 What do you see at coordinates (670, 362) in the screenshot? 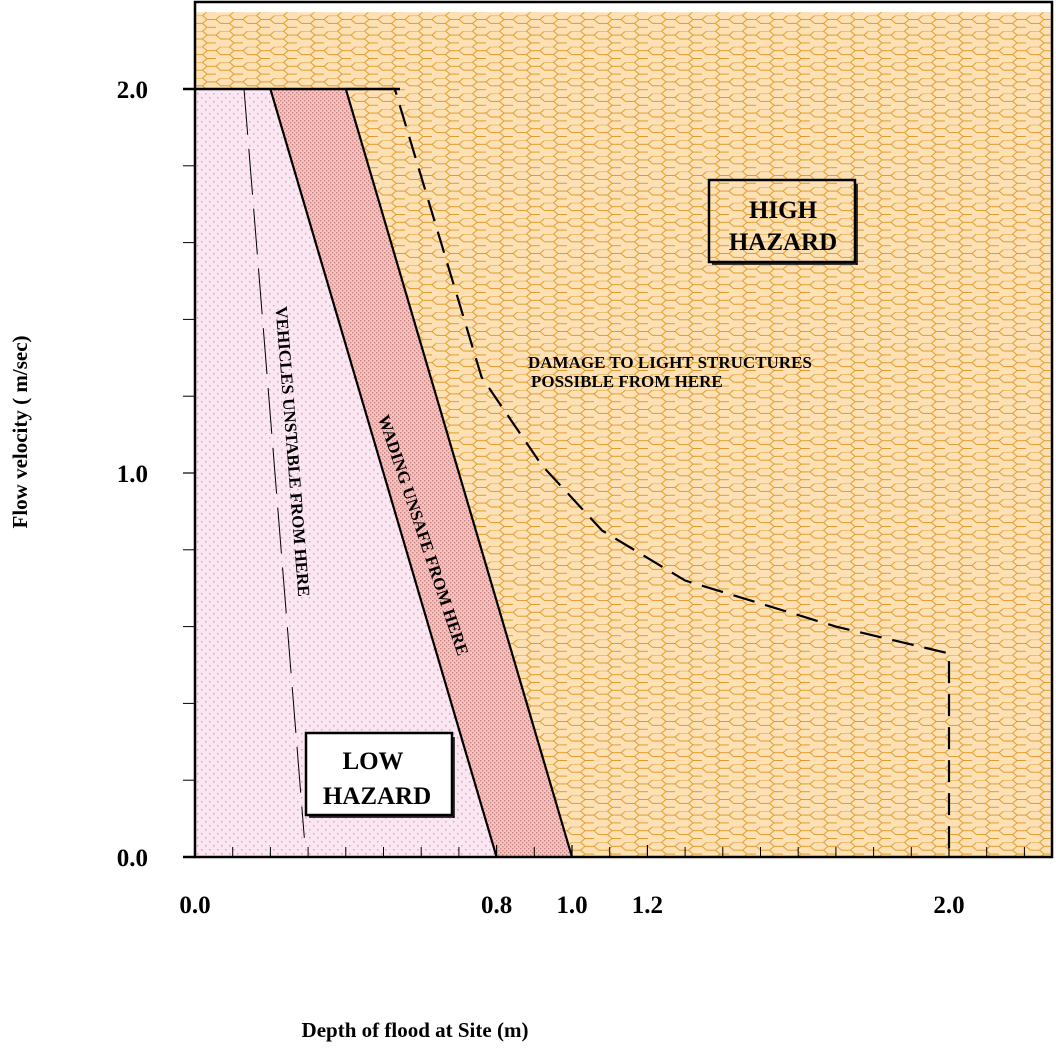
I see `damage-label-line1: DAMAGE TO LIGHT STRUCTURES` at bounding box center [670, 362].